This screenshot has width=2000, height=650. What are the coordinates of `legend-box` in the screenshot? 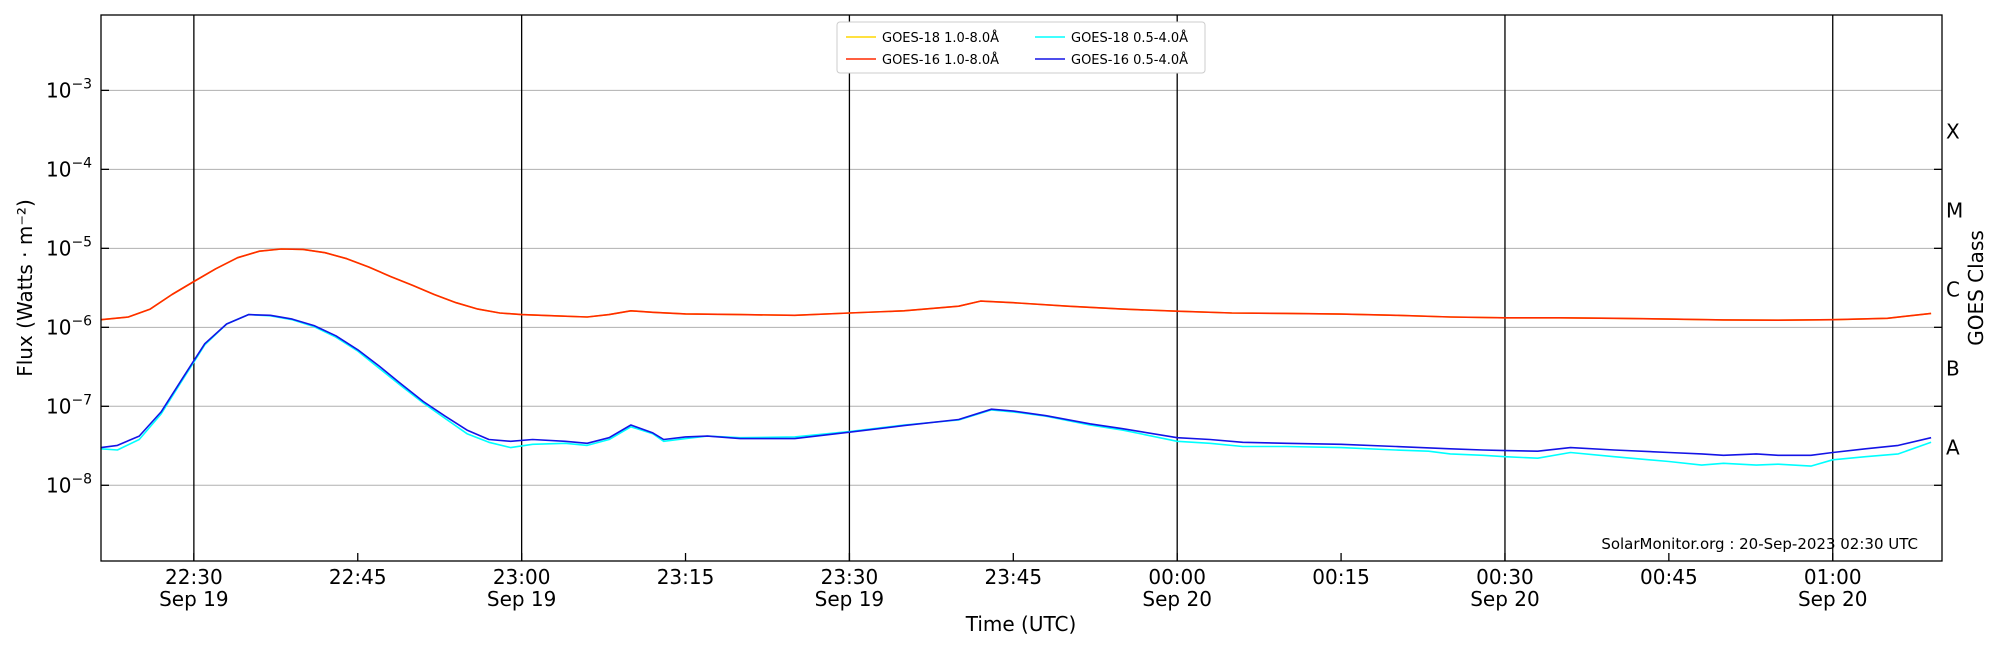 It's located at (1021, 47).